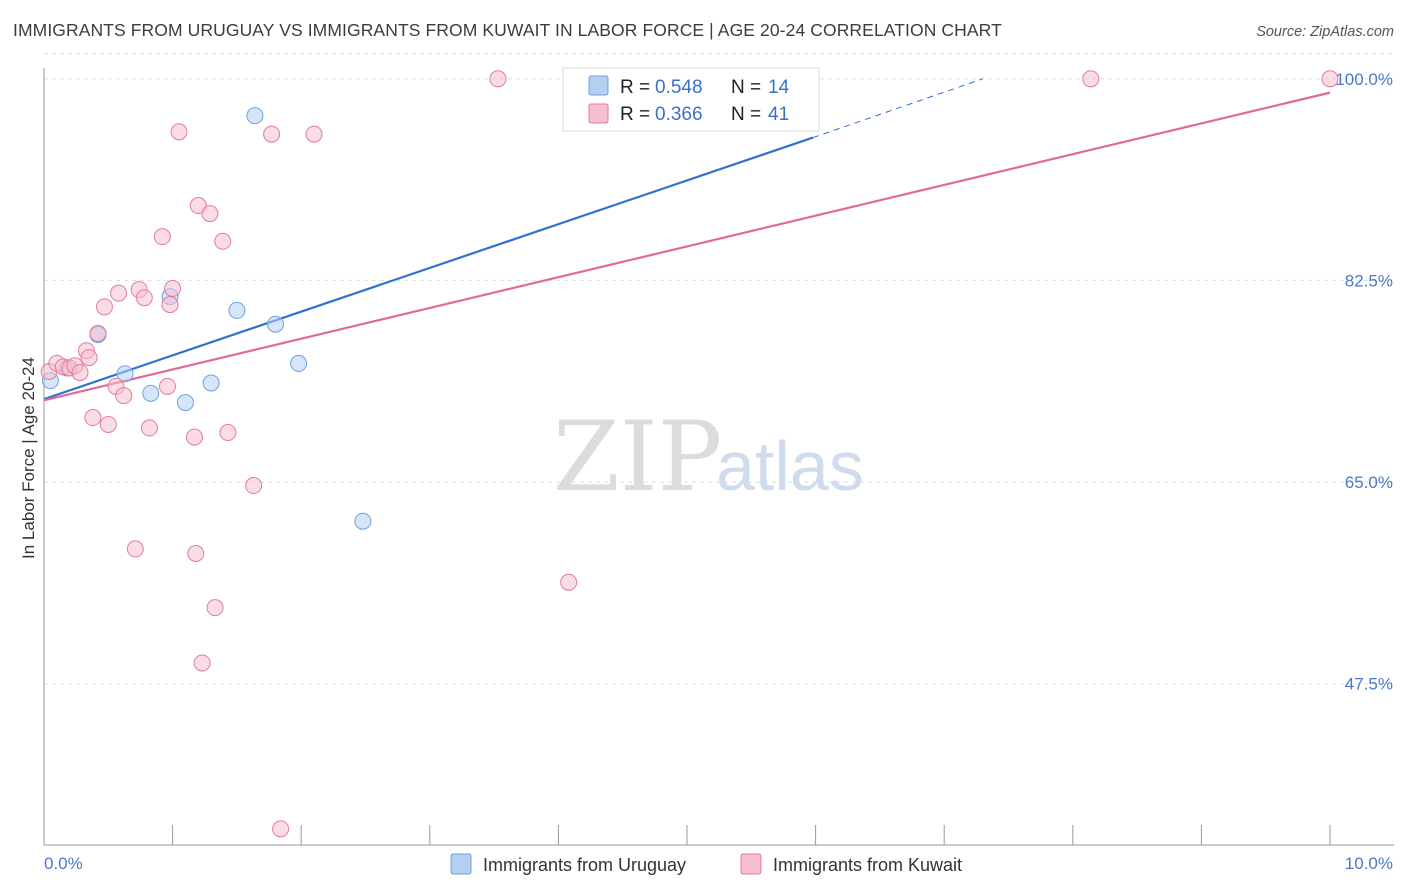  Describe the element at coordinates (1369, 684) in the screenshot. I see `y-tick-label-0: 47.5%` at that location.